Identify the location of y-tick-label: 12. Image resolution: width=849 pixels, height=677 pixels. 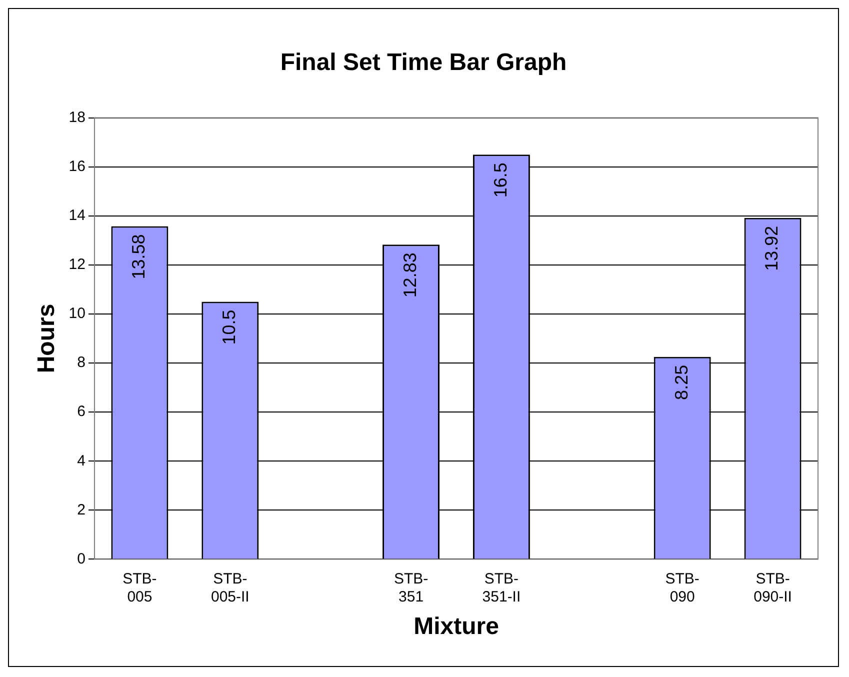
(77, 265).